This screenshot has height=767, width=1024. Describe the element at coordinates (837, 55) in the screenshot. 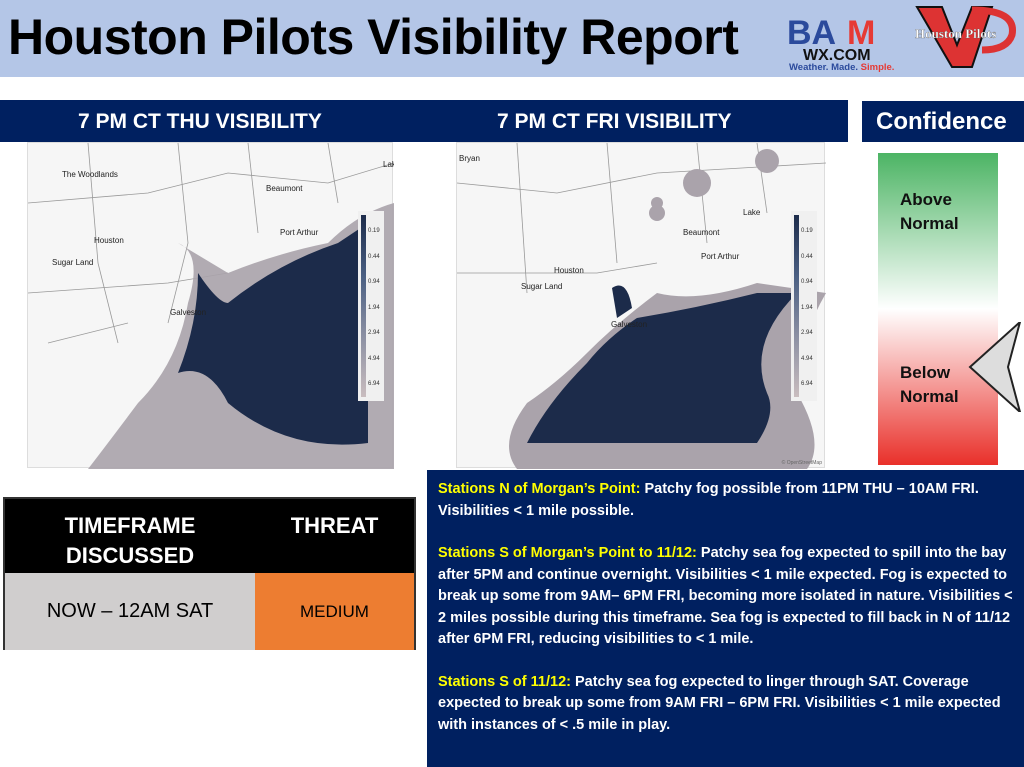

I see `svg-text: WX.COM` at that location.